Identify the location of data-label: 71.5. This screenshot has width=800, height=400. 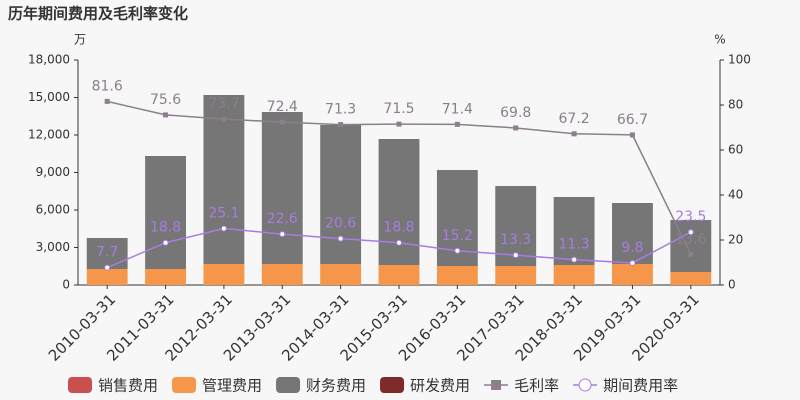
(398, 109).